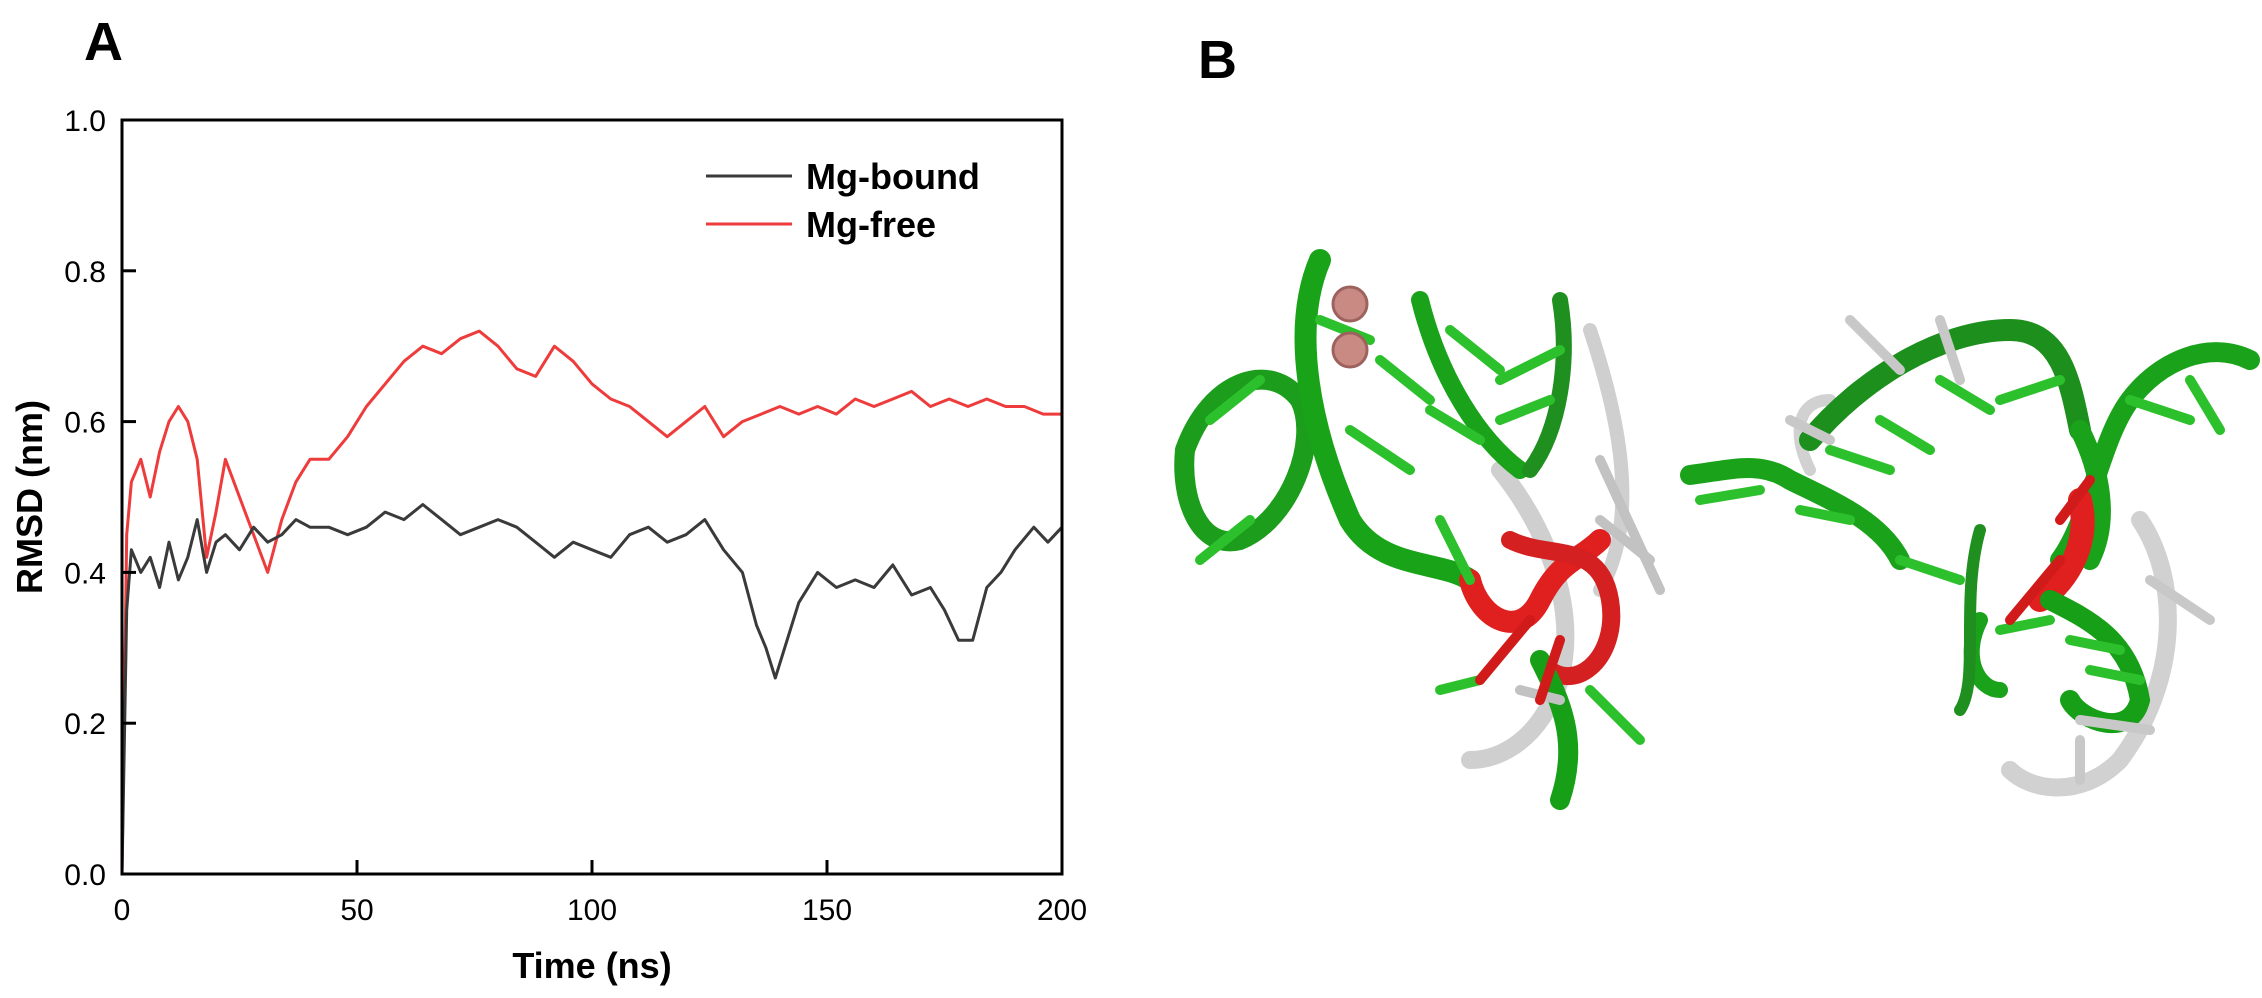 The width and height of the screenshot is (2262, 998). What do you see at coordinates (122, 910) in the screenshot?
I see `x-tick-label: 0` at bounding box center [122, 910].